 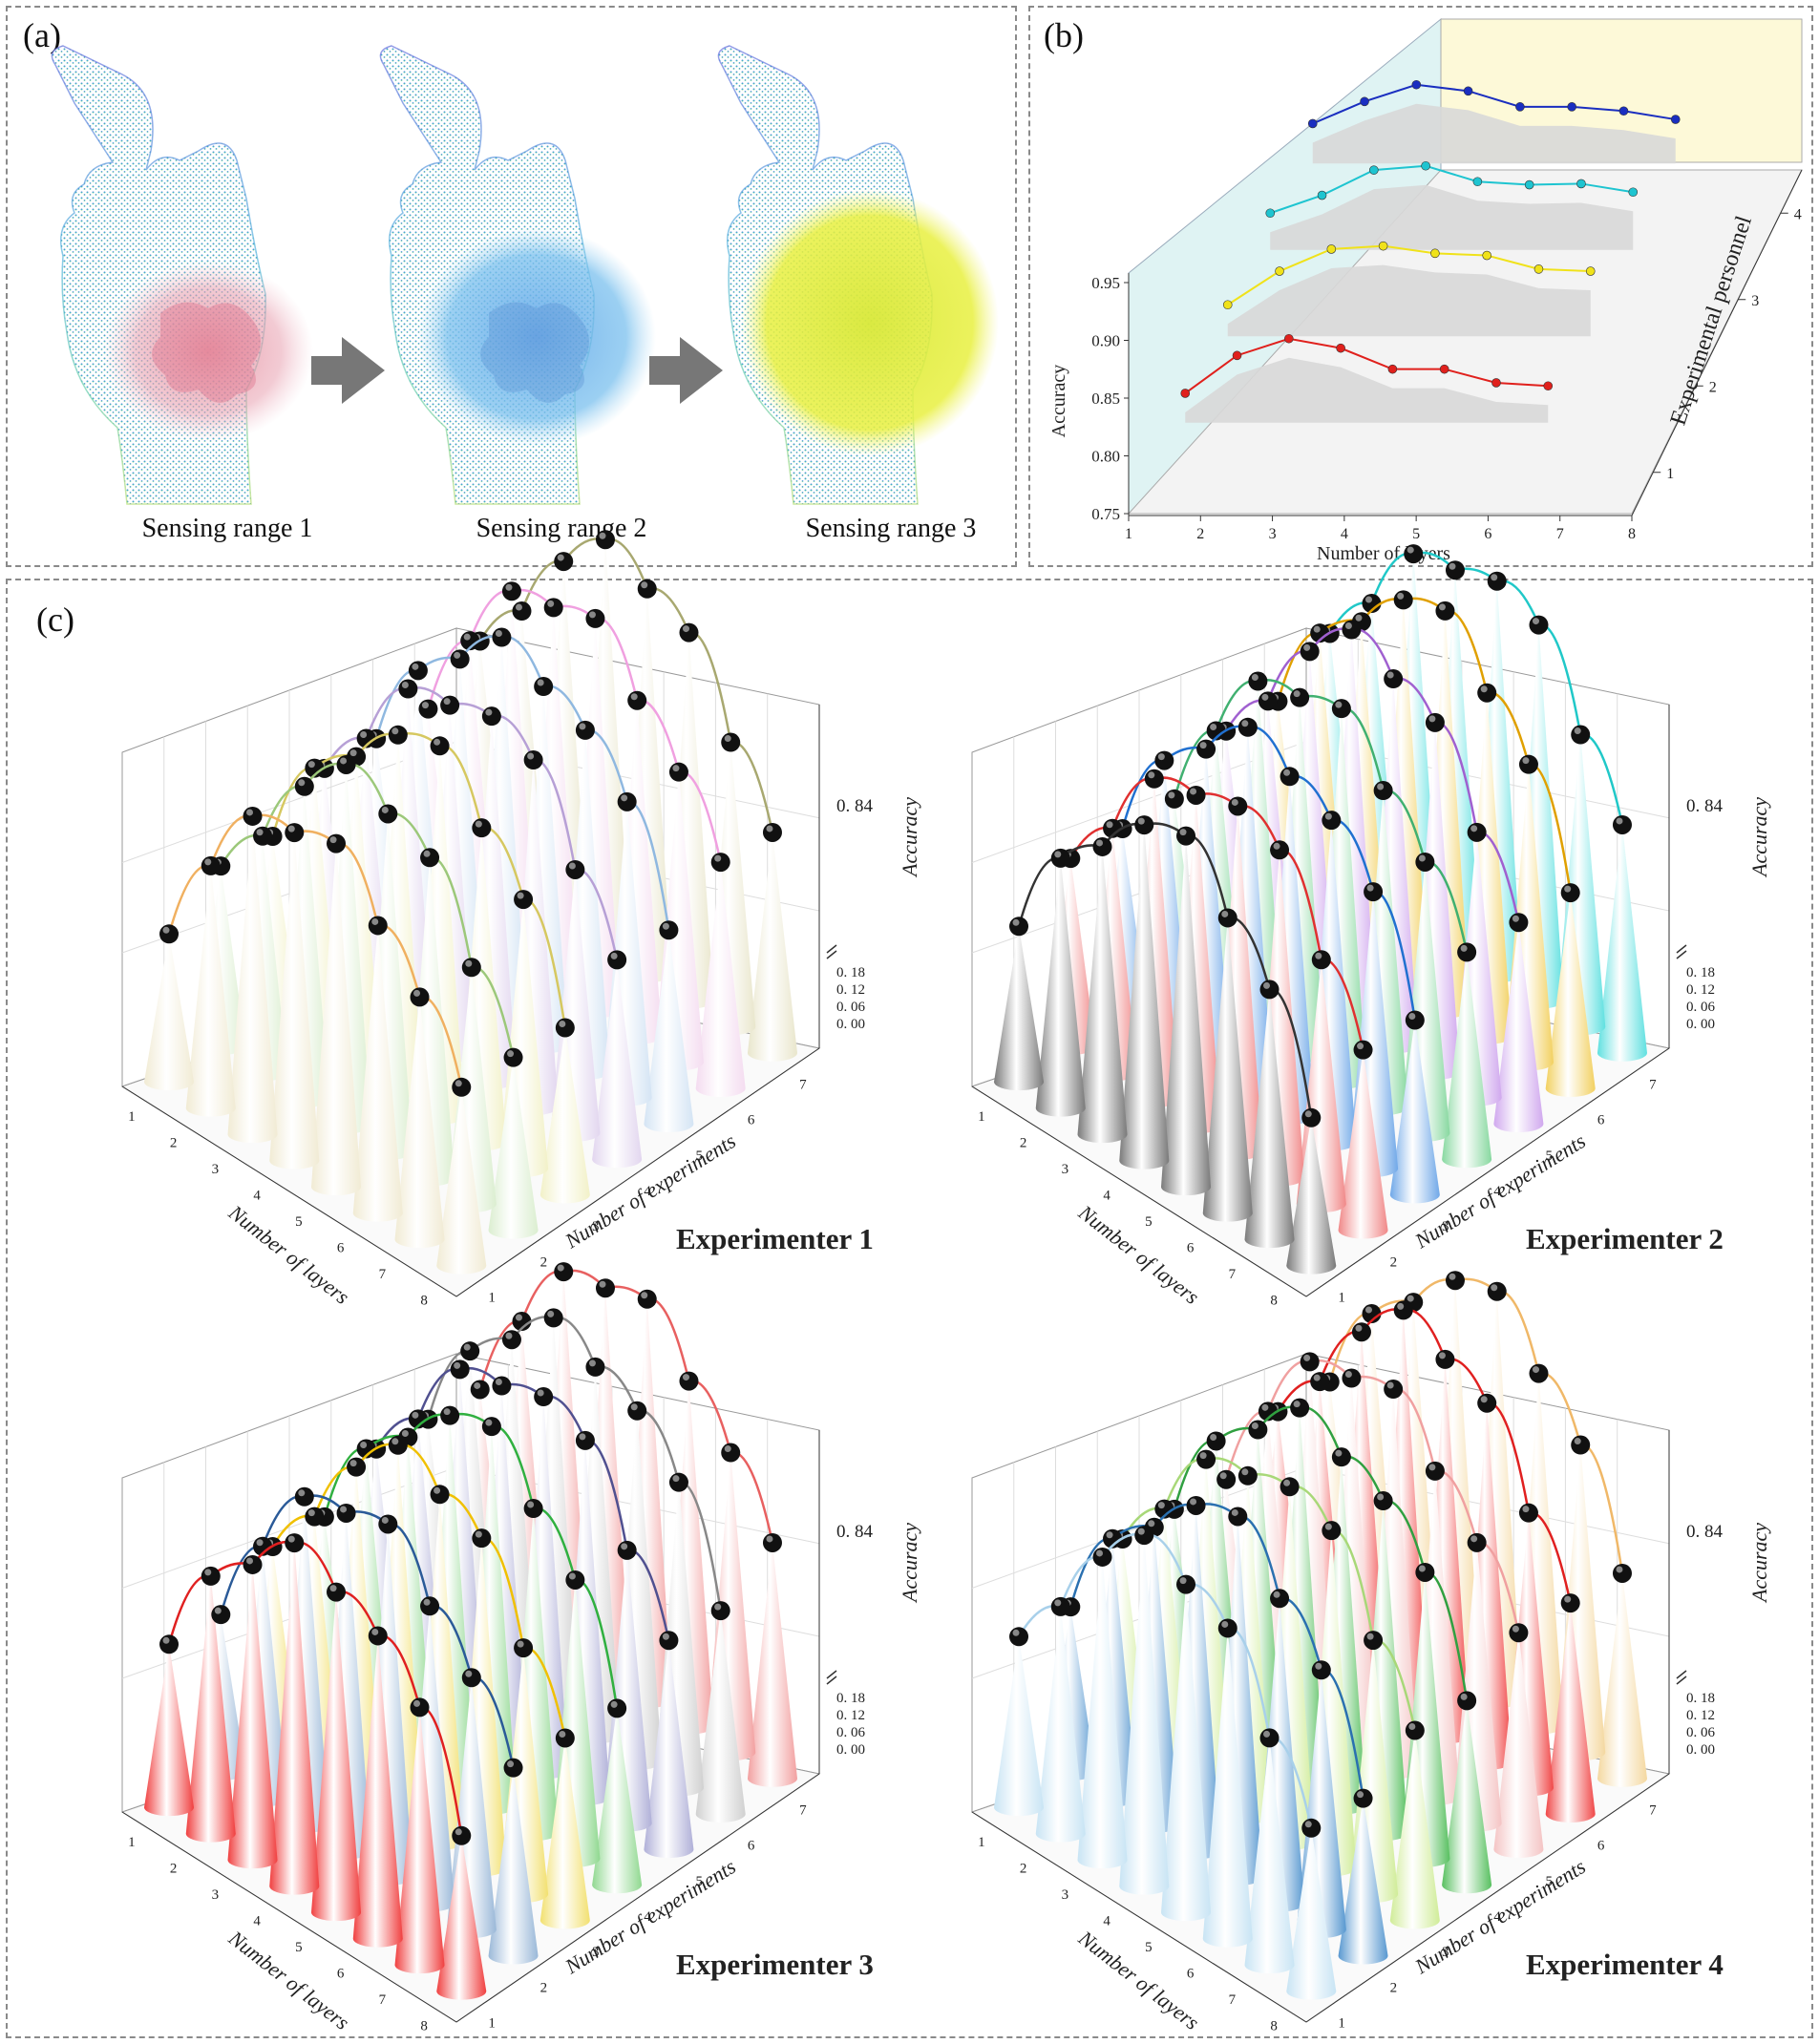 I want to click on layer-tick-label: 6, so click(x=341, y=1973).